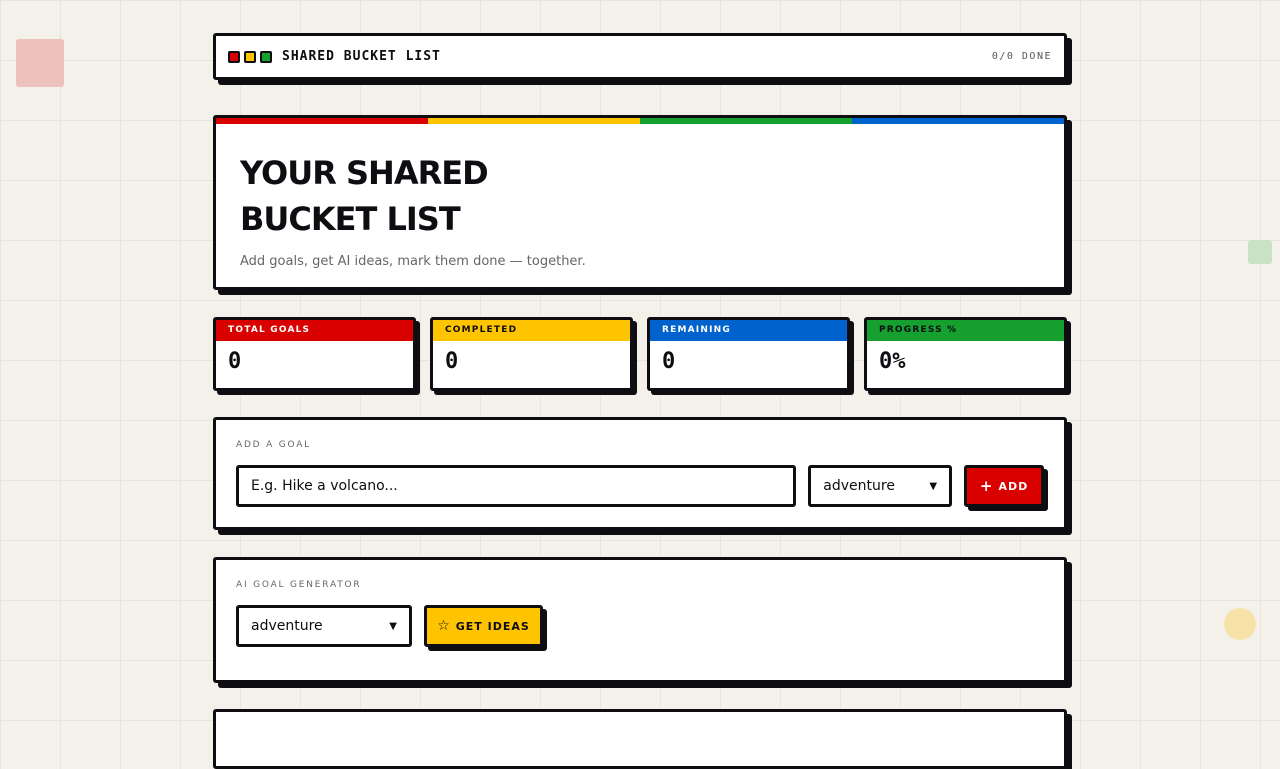 This screenshot has width=1280, height=769. What do you see at coordinates (1240, 624) in the screenshot?
I see `decor-circle` at bounding box center [1240, 624].